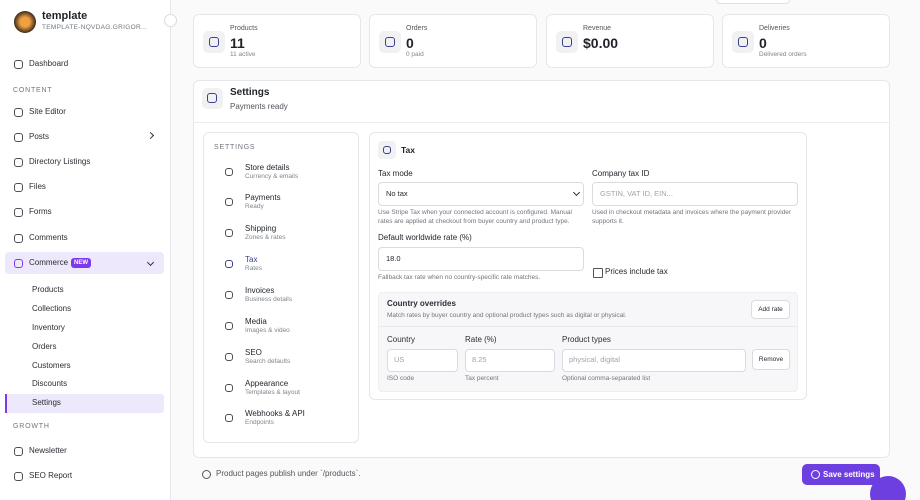 Image resolution: width=920 pixels, height=500 pixels. I want to click on placeholder: US, so click(399, 359).